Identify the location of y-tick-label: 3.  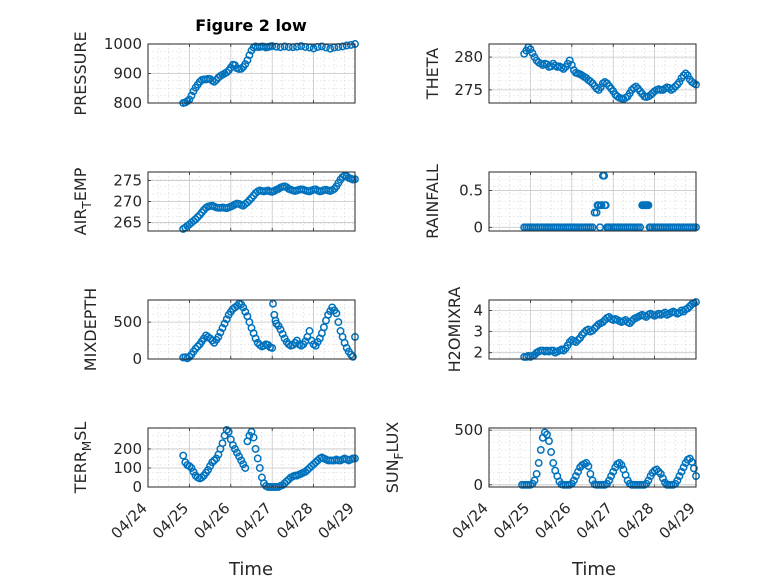
(478, 332).